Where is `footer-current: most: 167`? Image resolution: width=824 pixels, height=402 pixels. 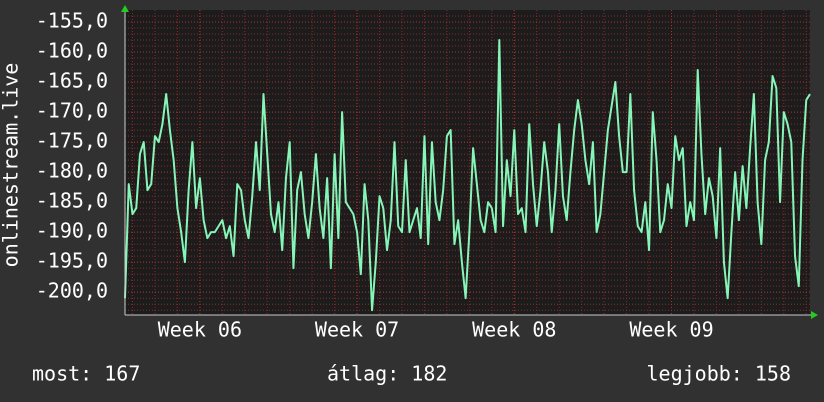 footer-current: most: 167 is located at coordinates (86, 374).